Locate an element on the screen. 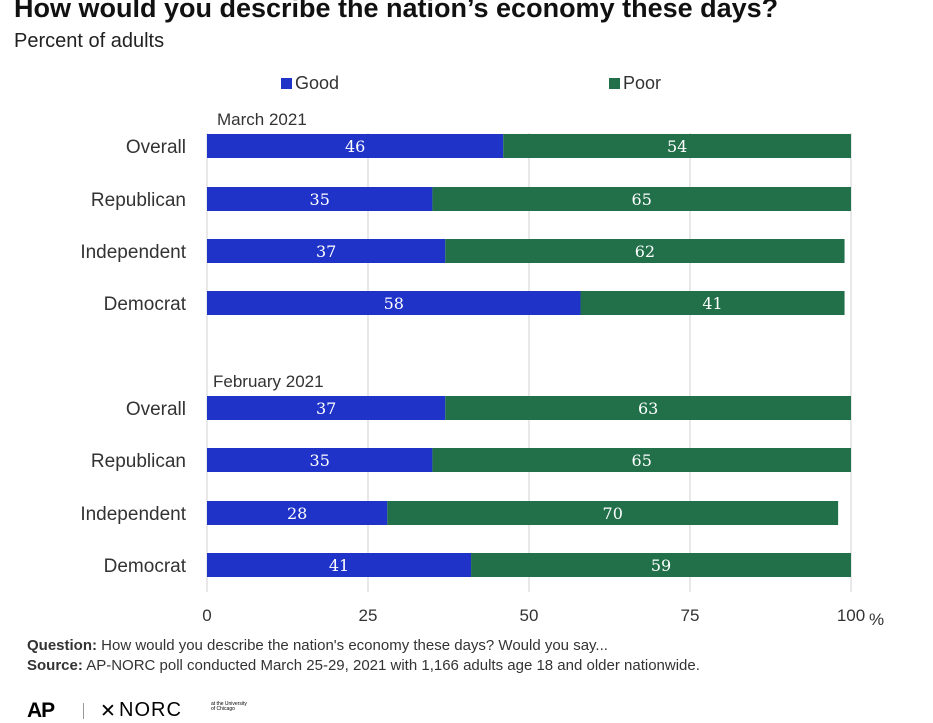  group-label: February 2021 is located at coordinates (268, 381).